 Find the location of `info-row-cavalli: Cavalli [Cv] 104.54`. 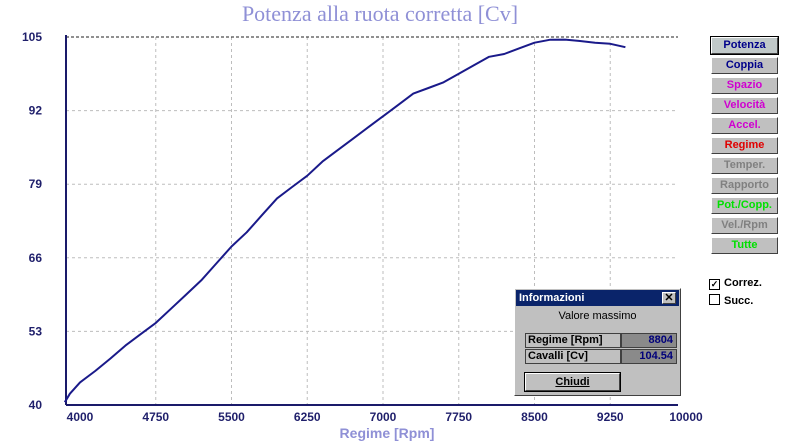

info-row-cavalli: Cavalli [Cv] 104.54 is located at coordinates (601, 356).